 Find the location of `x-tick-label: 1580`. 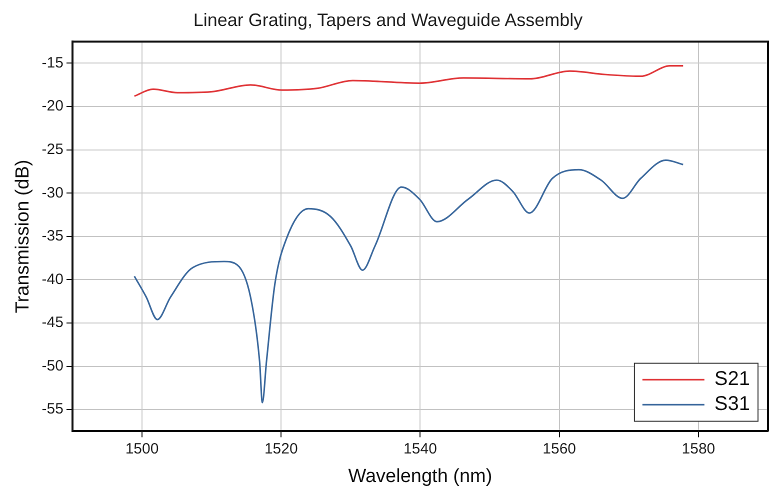

x-tick-label: 1580 is located at coordinates (699, 449).